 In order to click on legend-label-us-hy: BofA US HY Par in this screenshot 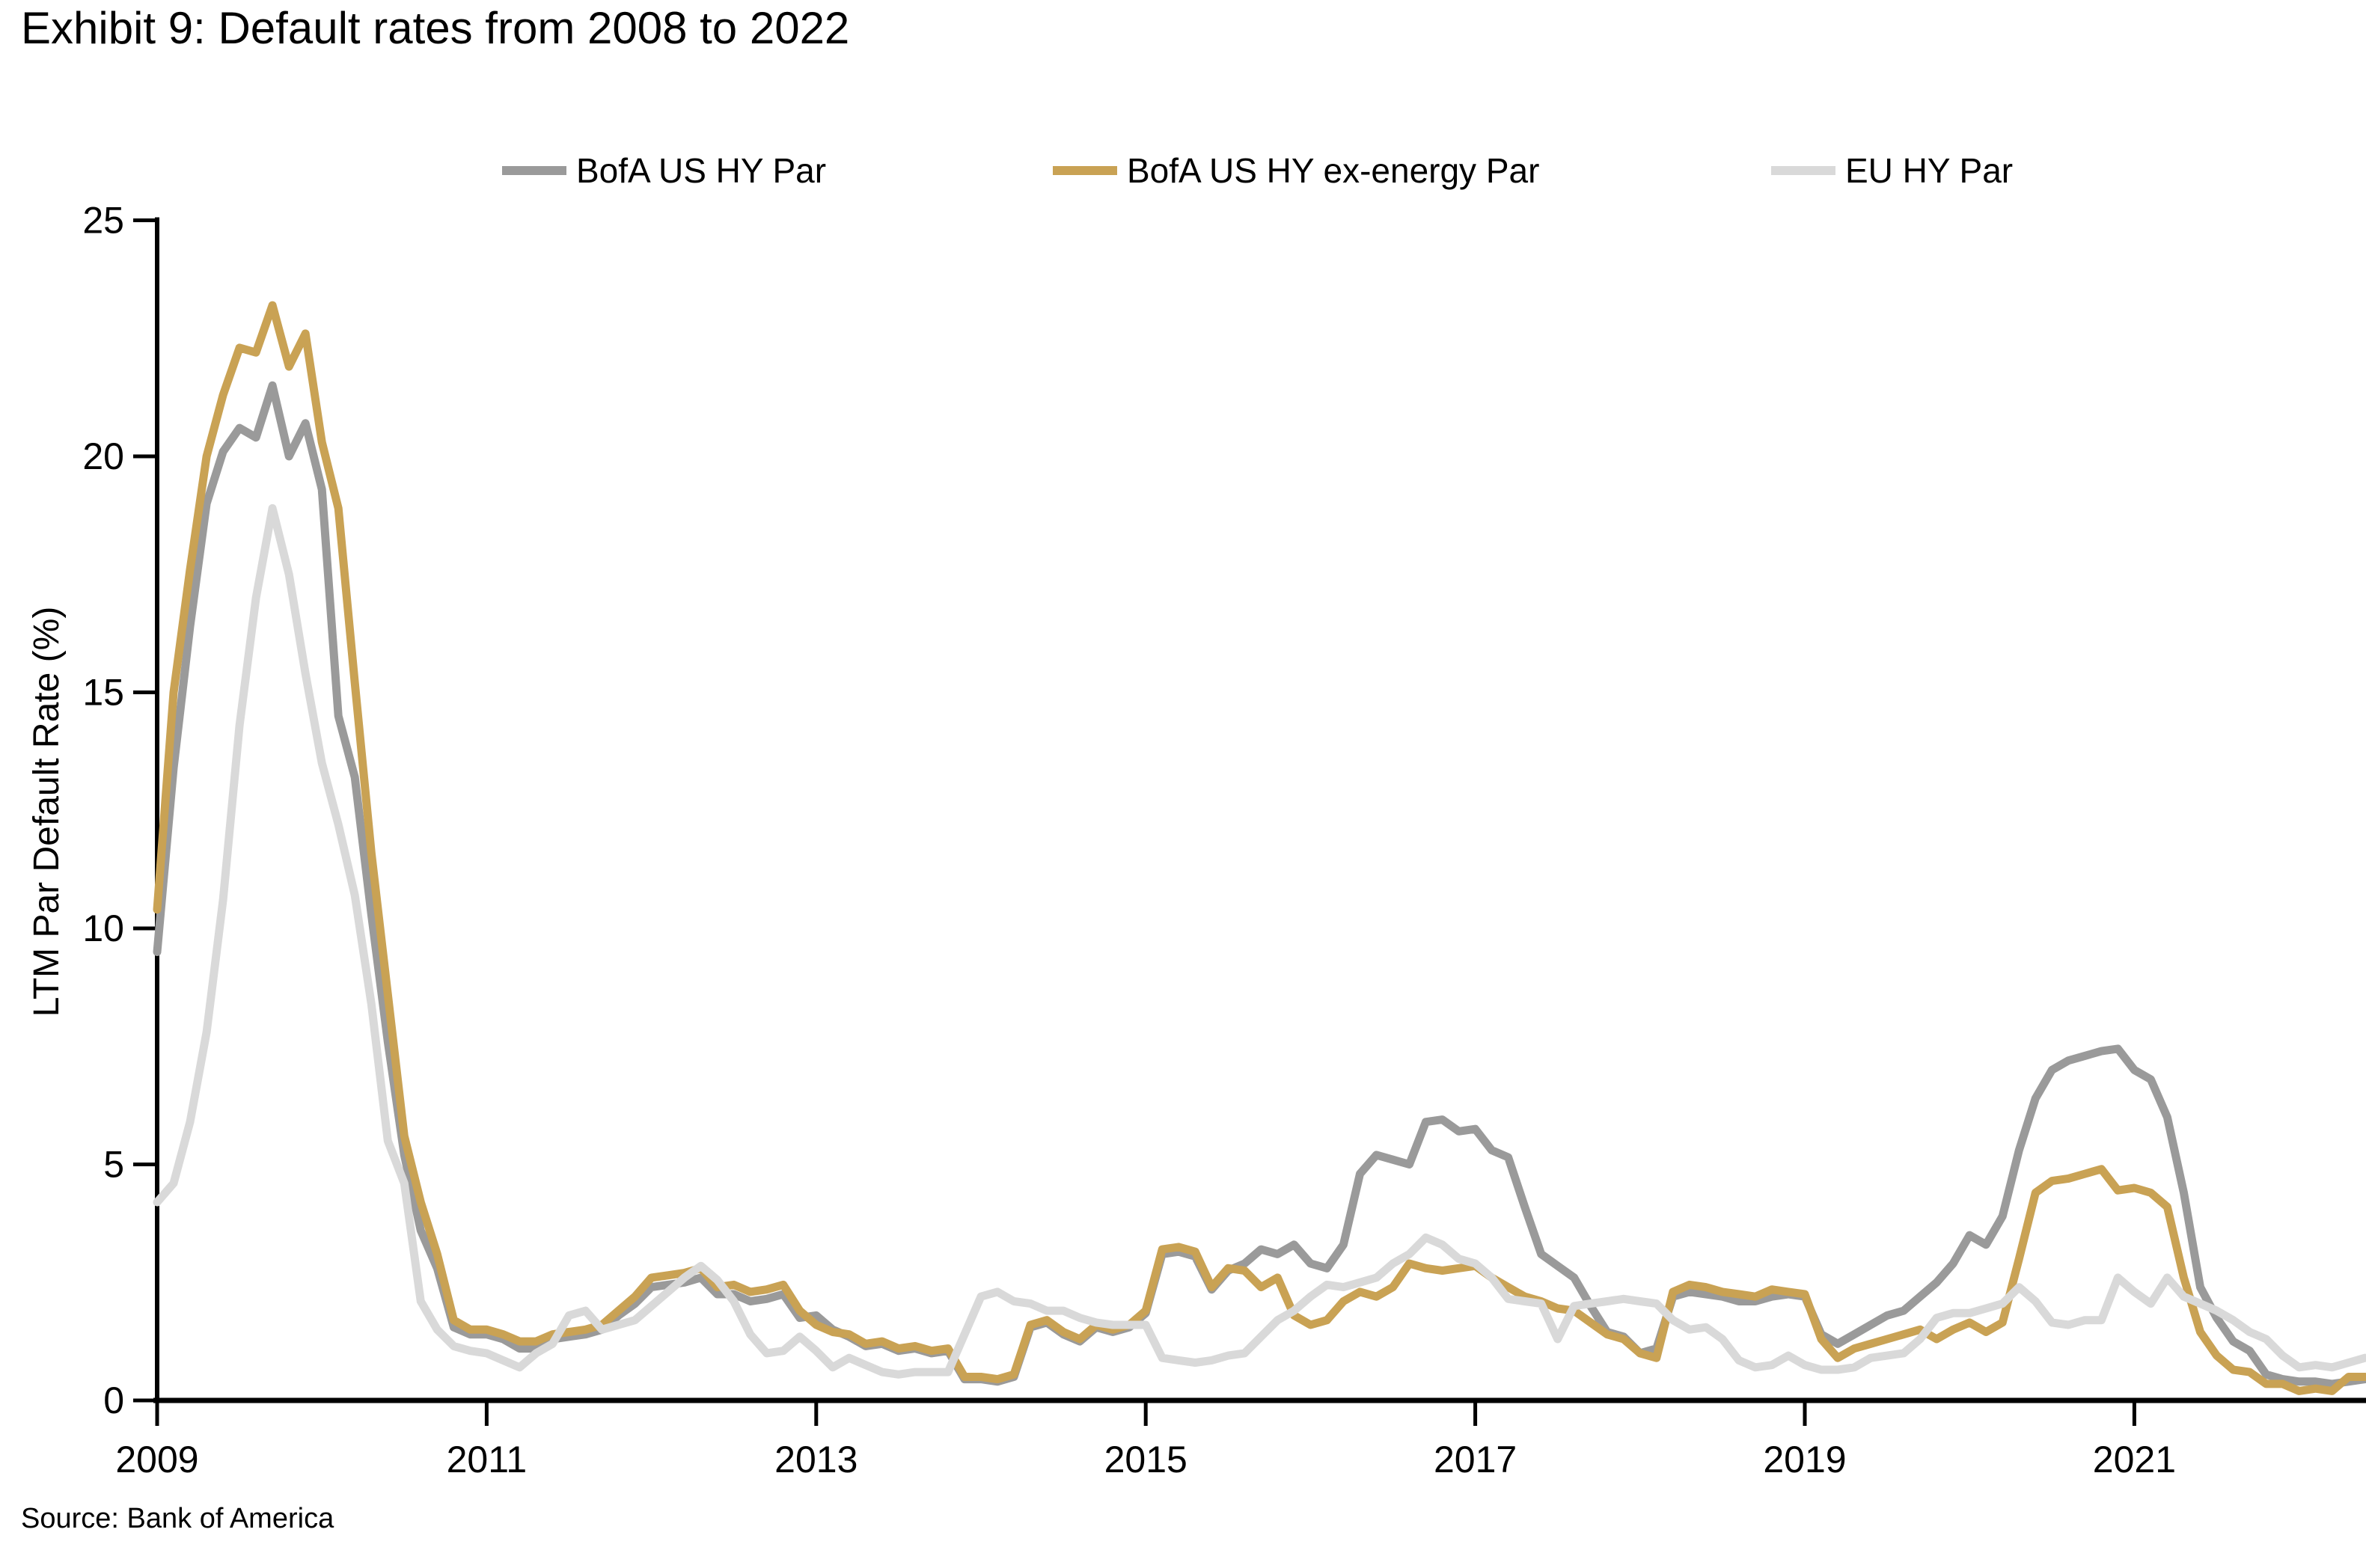, I will do `click(701, 171)`.